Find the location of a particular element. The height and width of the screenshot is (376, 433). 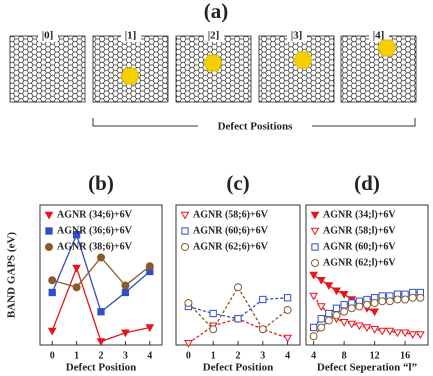

lattice-label: |1] is located at coordinates (131, 36).